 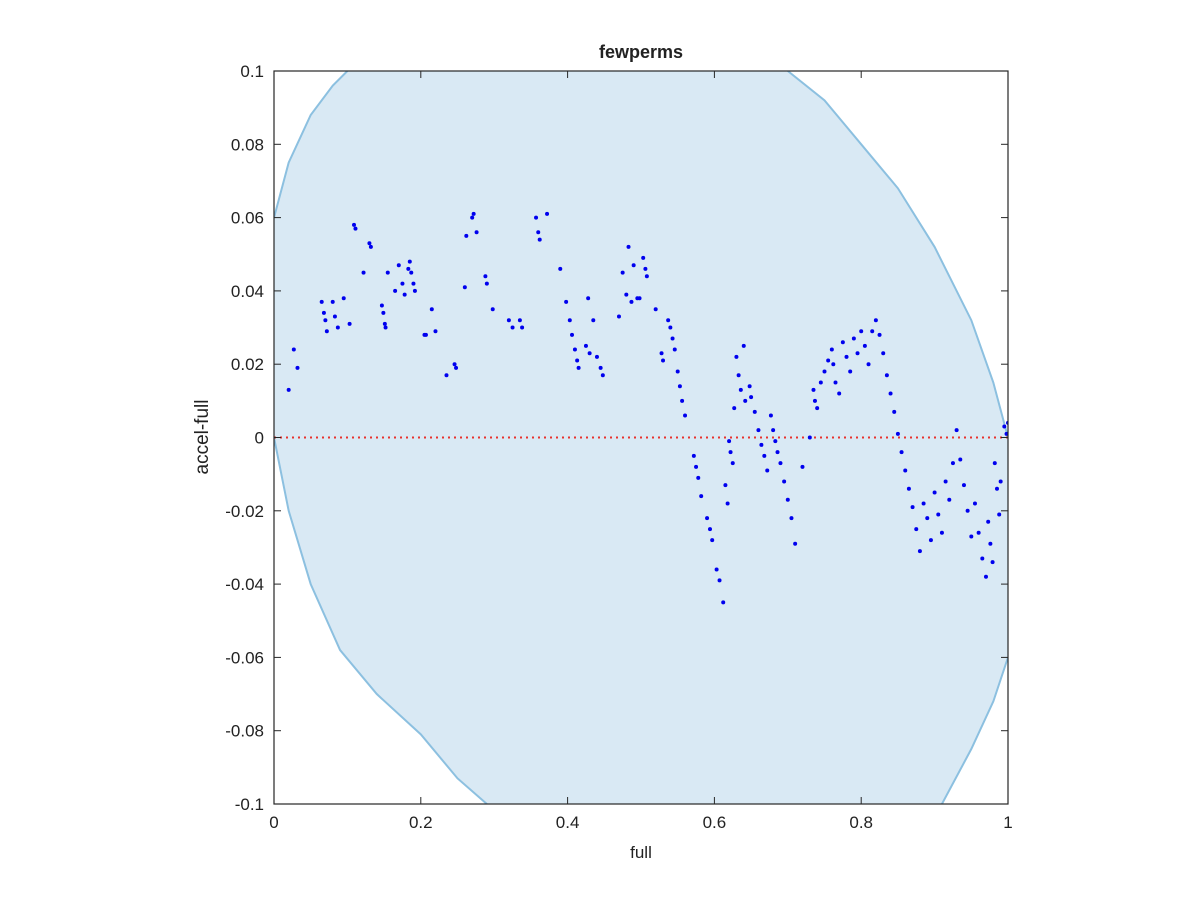 I want to click on y-tick-label: 0.1, so click(x=252, y=71).